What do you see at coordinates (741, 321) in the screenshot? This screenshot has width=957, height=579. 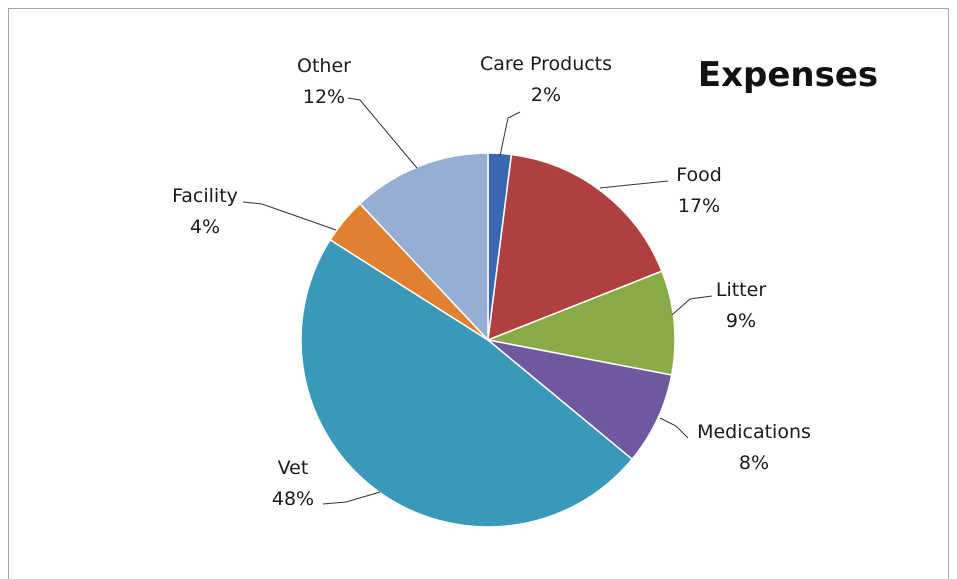 I see `slice-label-percent: 9%` at bounding box center [741, 321].